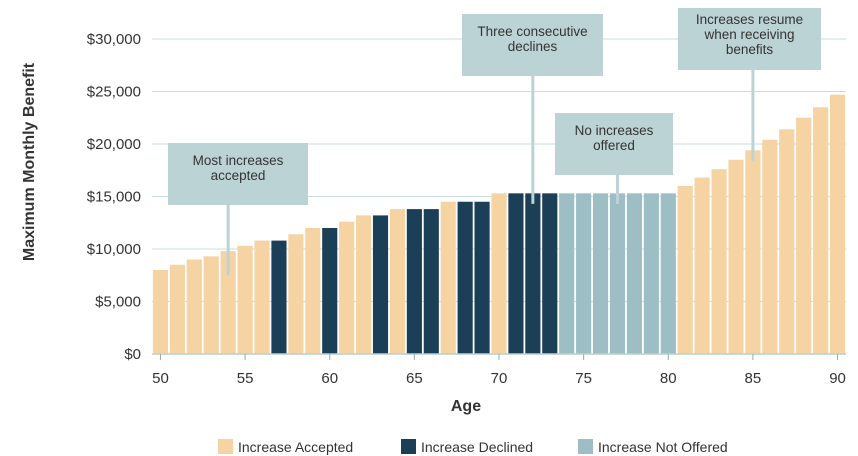  Describe the element at coordinates (329, 378) in the screenshot. I see `x-tick-label: 60` at that location.